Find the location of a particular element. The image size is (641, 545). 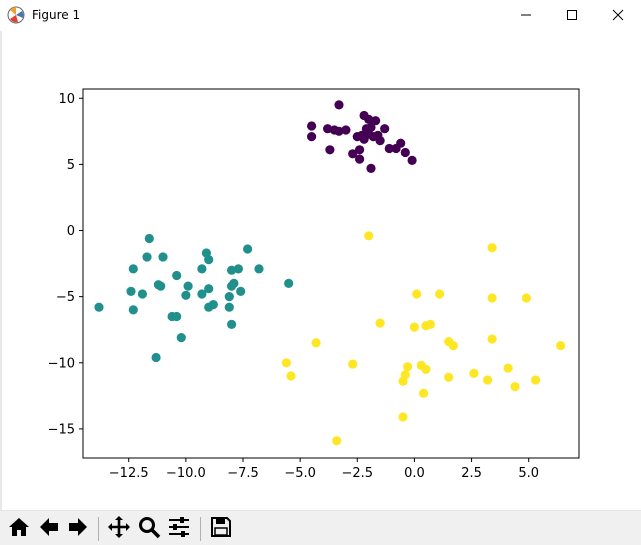

y-axis-ticks: 10 5 0 −5 −10 −15 is located at coordinates (65, 264).